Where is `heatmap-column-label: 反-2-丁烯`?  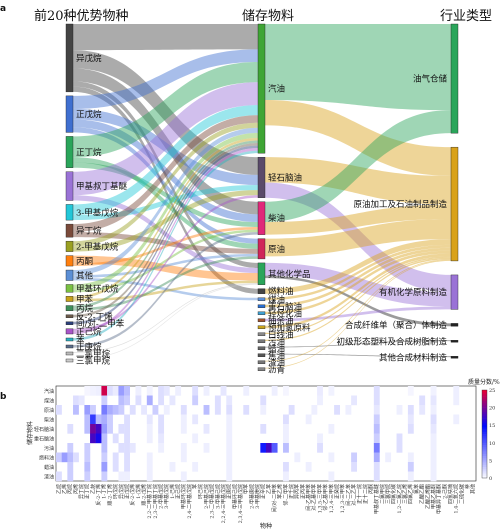
heatmap-column-label: 反-2-丁烯 is located at coordinates (98, 495).